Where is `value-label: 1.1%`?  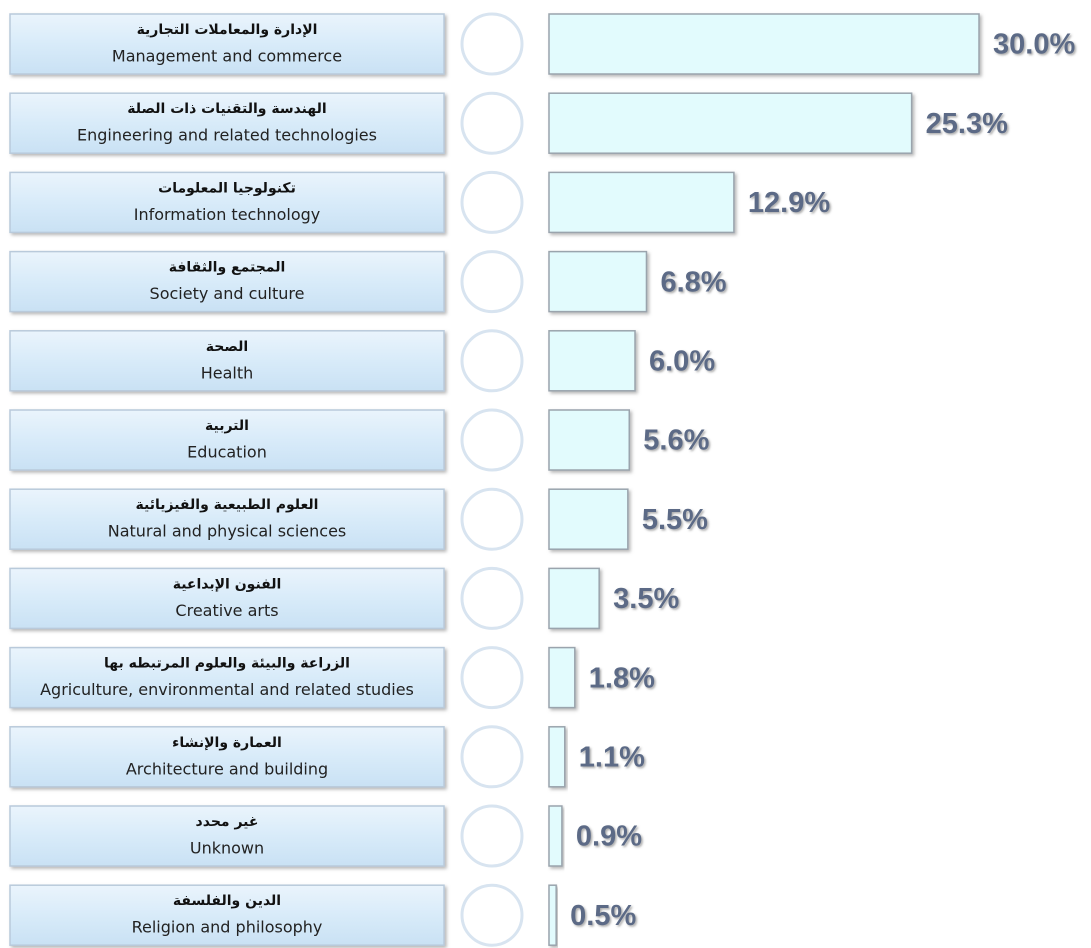 value-label: 1.1% is located at coordinates (612, 757).